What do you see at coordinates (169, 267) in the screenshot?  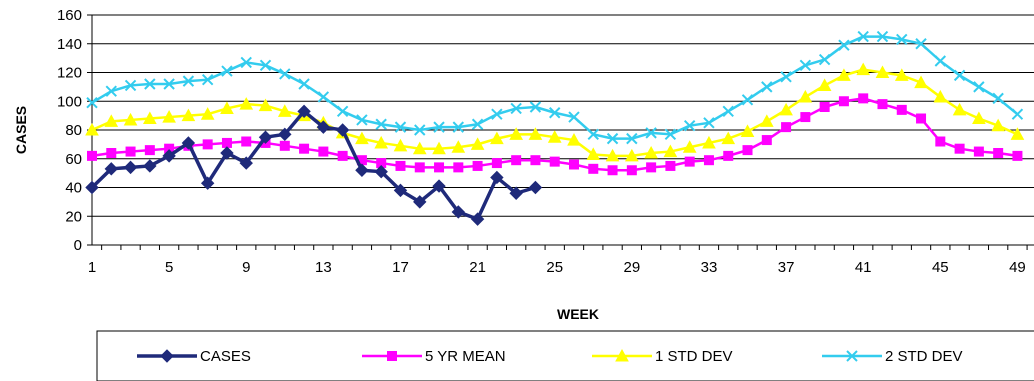 I see `x-tick-label: 5` at bounding box center [169, 267].